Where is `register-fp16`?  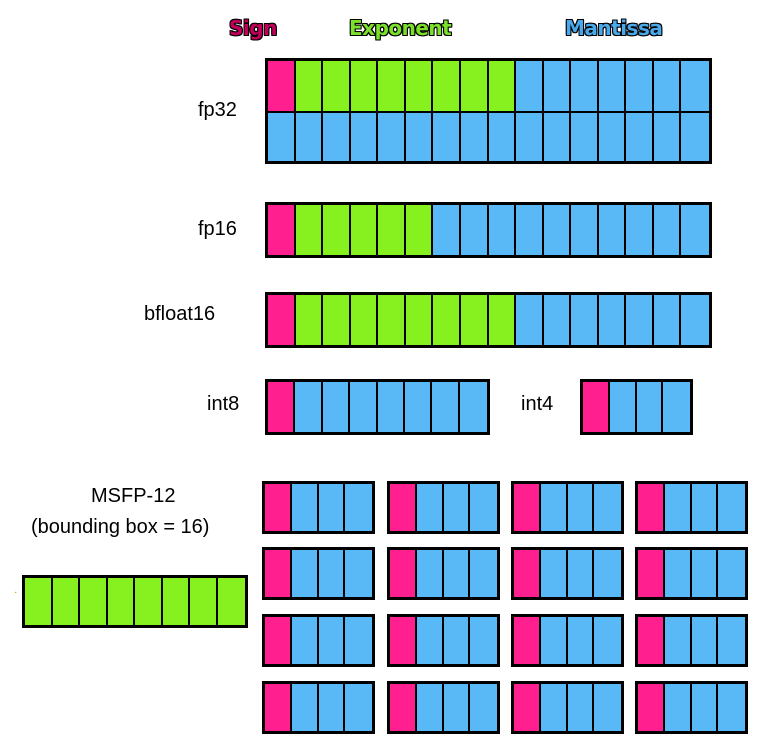 register-fp16 is located at coordinates (488, 230).